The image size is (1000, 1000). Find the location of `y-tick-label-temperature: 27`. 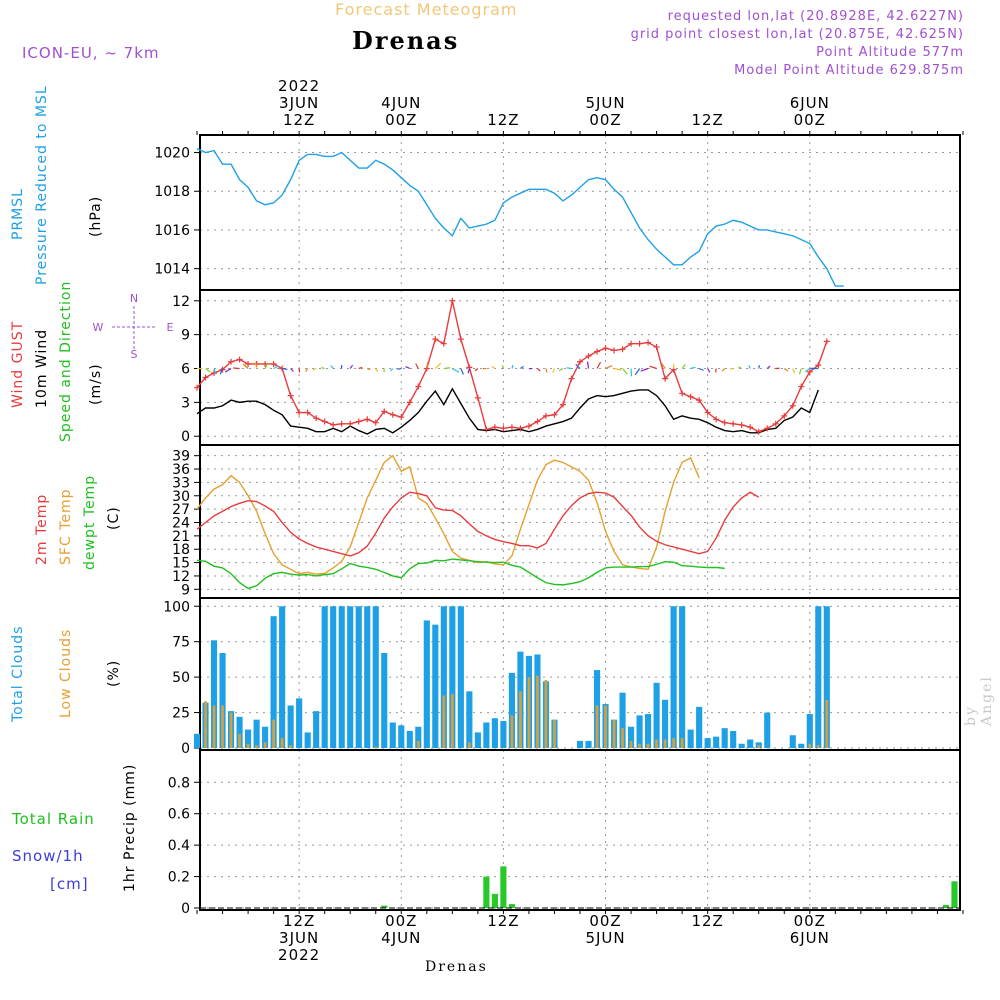

y-tick-label-temperature: 27 is located at coordinates (181, 510).